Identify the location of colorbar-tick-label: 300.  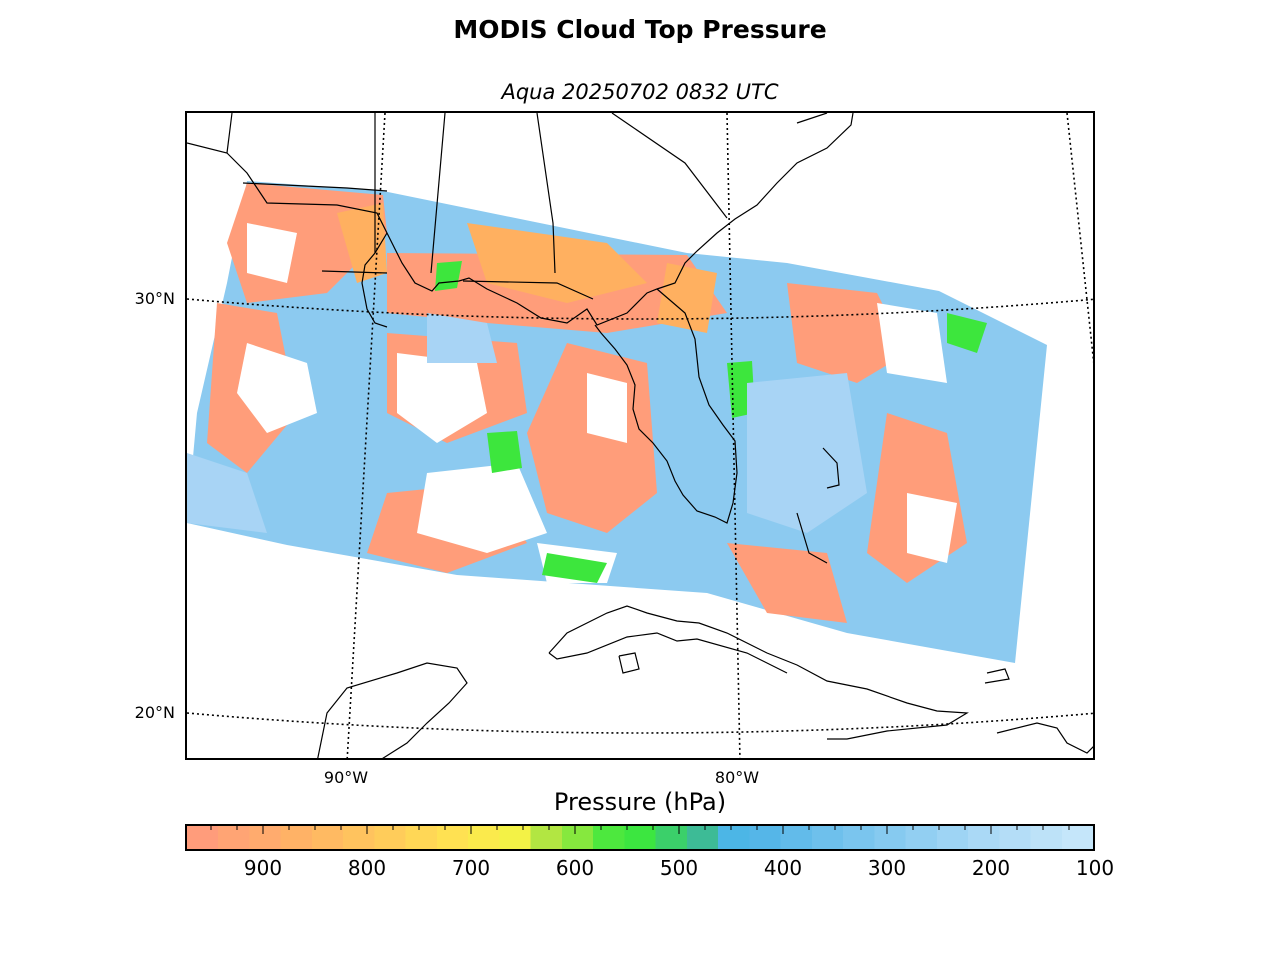
(887, 868).